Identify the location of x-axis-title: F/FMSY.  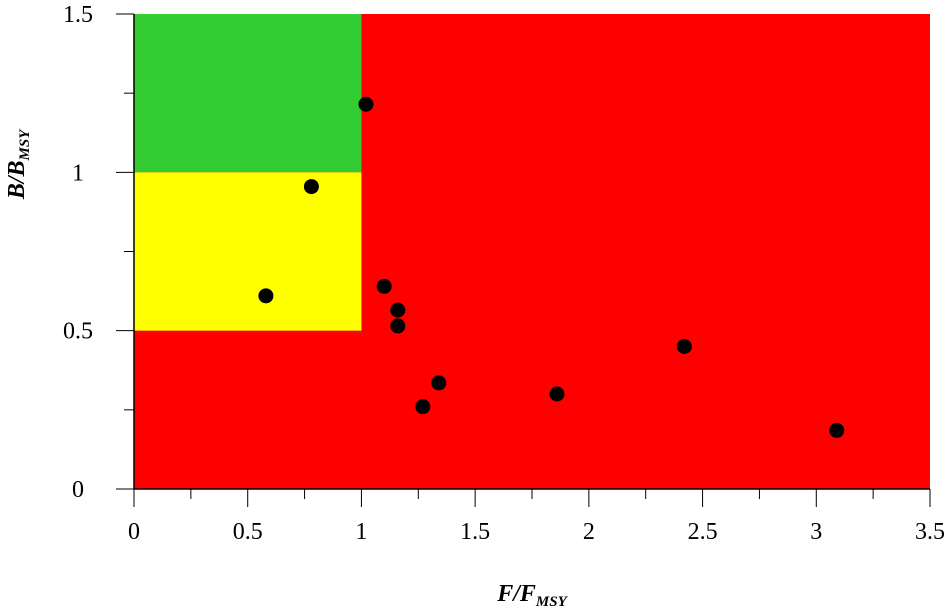
(532, 595).